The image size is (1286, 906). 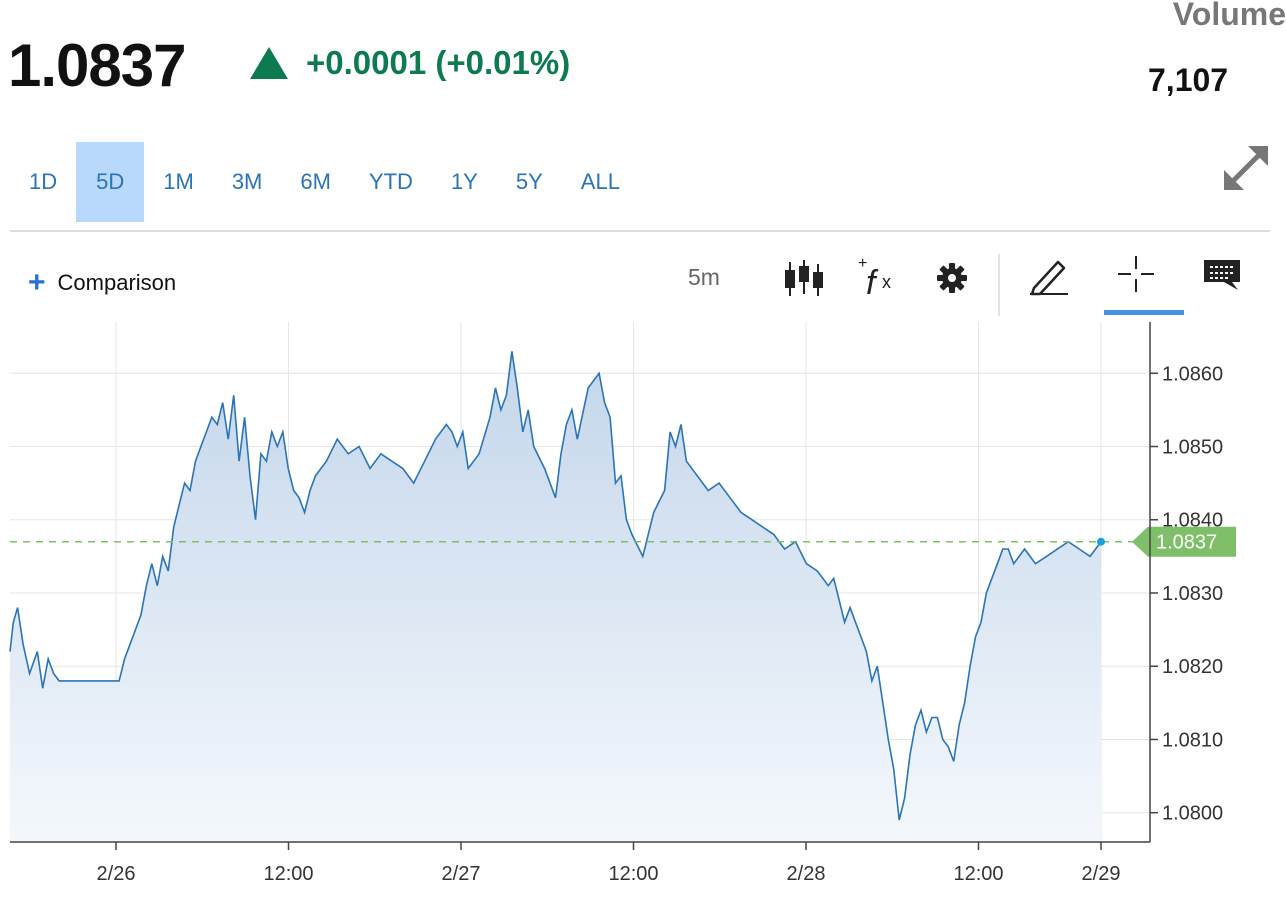 What do you see at coordinates (529, 181) in the screenshot?
I see `range-tab-5y: 5Y` at bounding box center [529, 181].